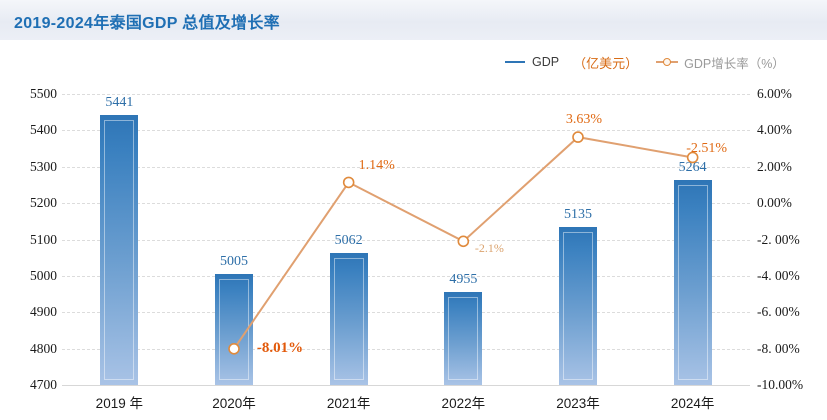 The image size is (827, 420). Describe the element at coordinates (774, 130) in the screenshot. I see `right-axis-tick-label: 4.00%` at that location.